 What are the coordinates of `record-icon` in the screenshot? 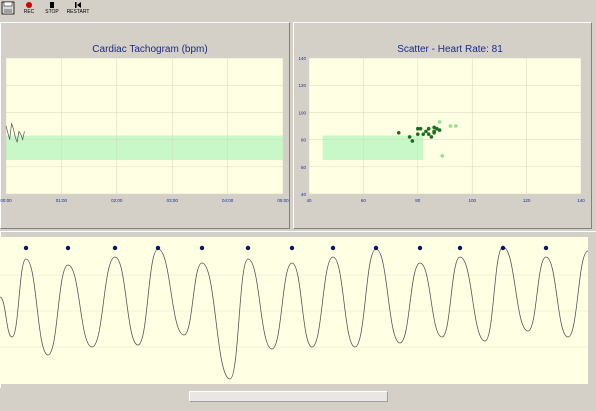 It's located at (29, 5).